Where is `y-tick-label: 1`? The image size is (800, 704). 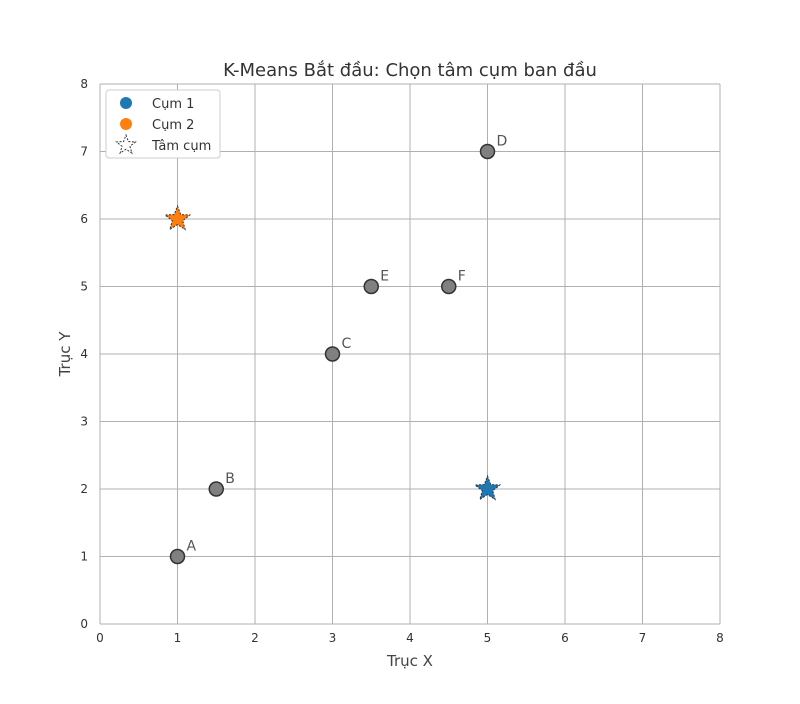 y-tick-label: 1 is located at coordinates (84, 557).